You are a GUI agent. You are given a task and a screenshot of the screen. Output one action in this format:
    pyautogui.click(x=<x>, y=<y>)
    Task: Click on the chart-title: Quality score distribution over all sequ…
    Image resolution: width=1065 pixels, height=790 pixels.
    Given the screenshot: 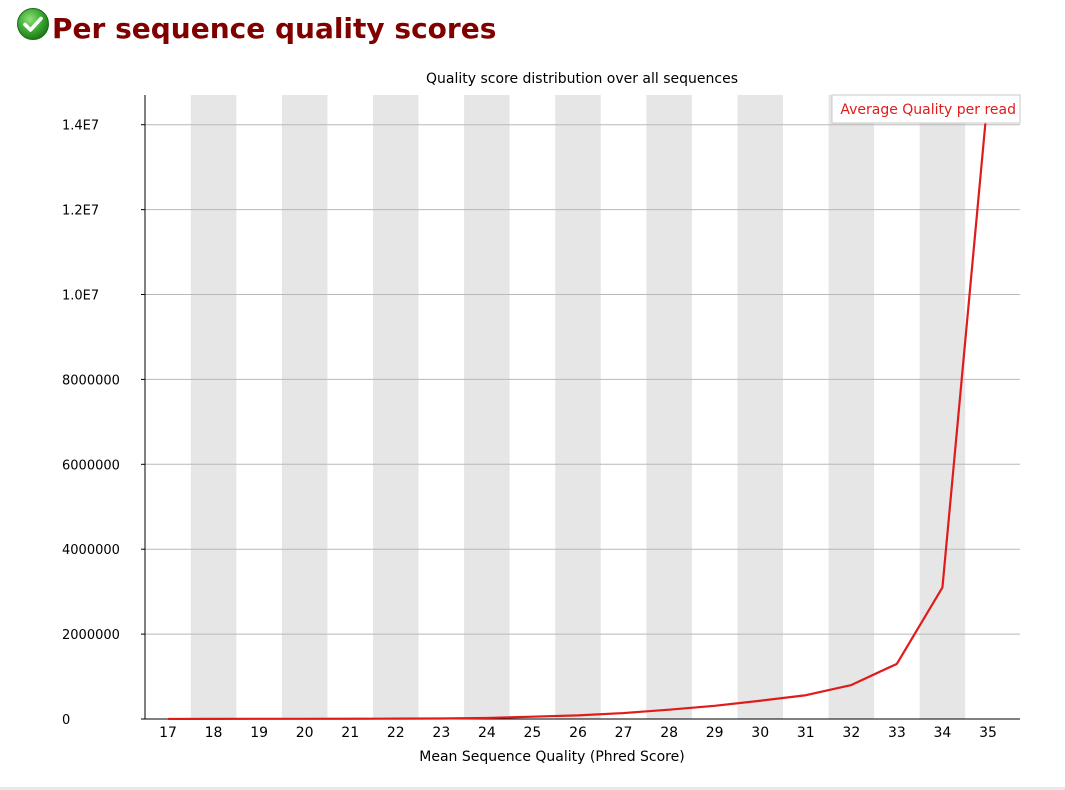 What is the action you would take?
    pyautogui.click(x=582, y=79)
    